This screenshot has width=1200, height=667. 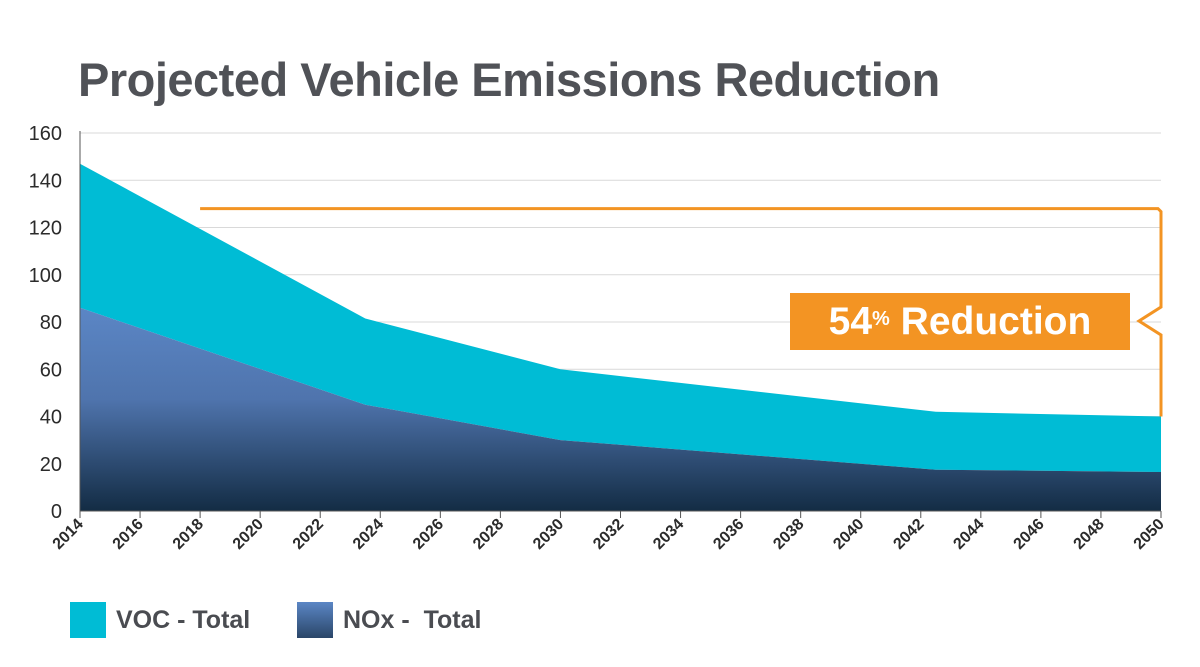 I want to click on x-tick-label: 2048, so click(x=1089, y=534).